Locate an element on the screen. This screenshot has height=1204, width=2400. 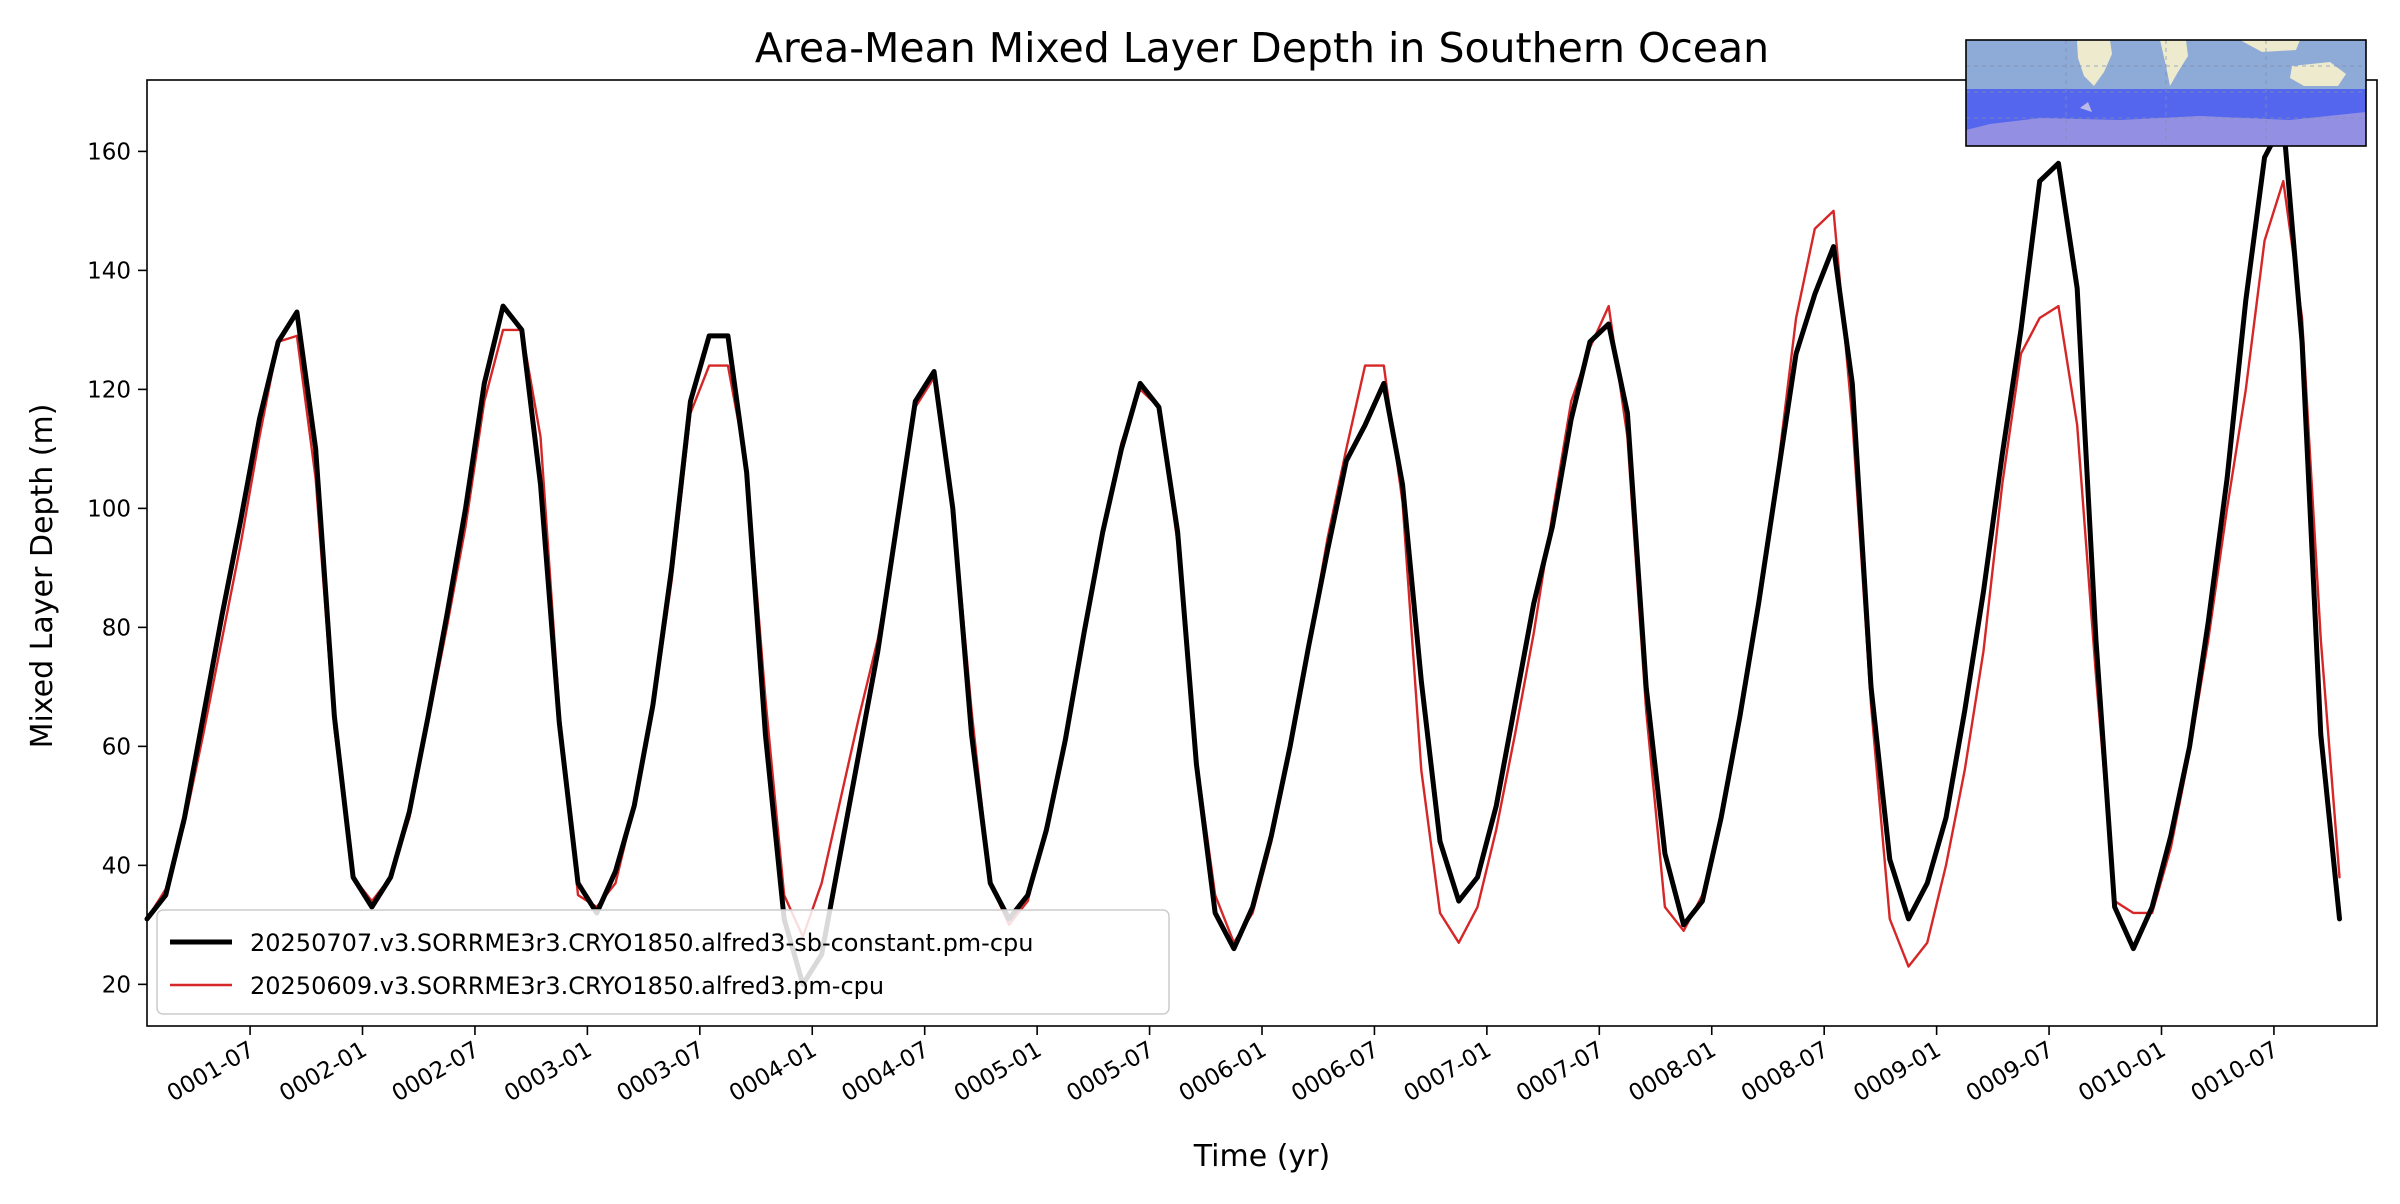
southern-ocean-map-inset is located at coordinates (2166, 93).